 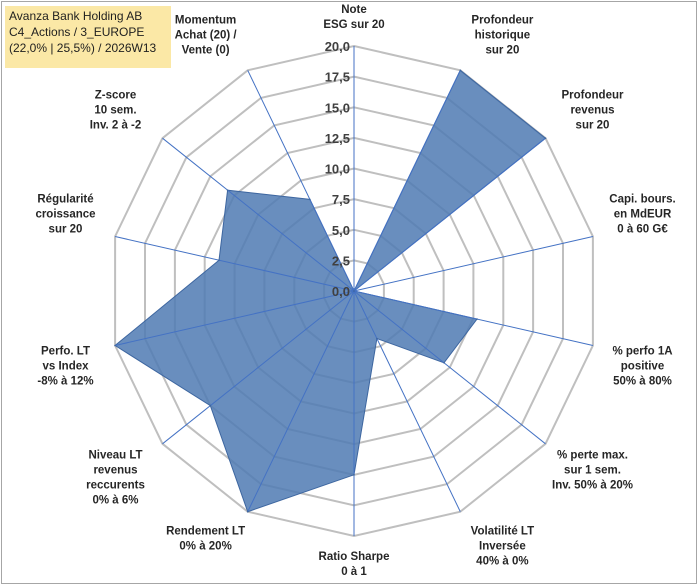 I want to click on tick-label: 5,0, so click(x=341, y=230).